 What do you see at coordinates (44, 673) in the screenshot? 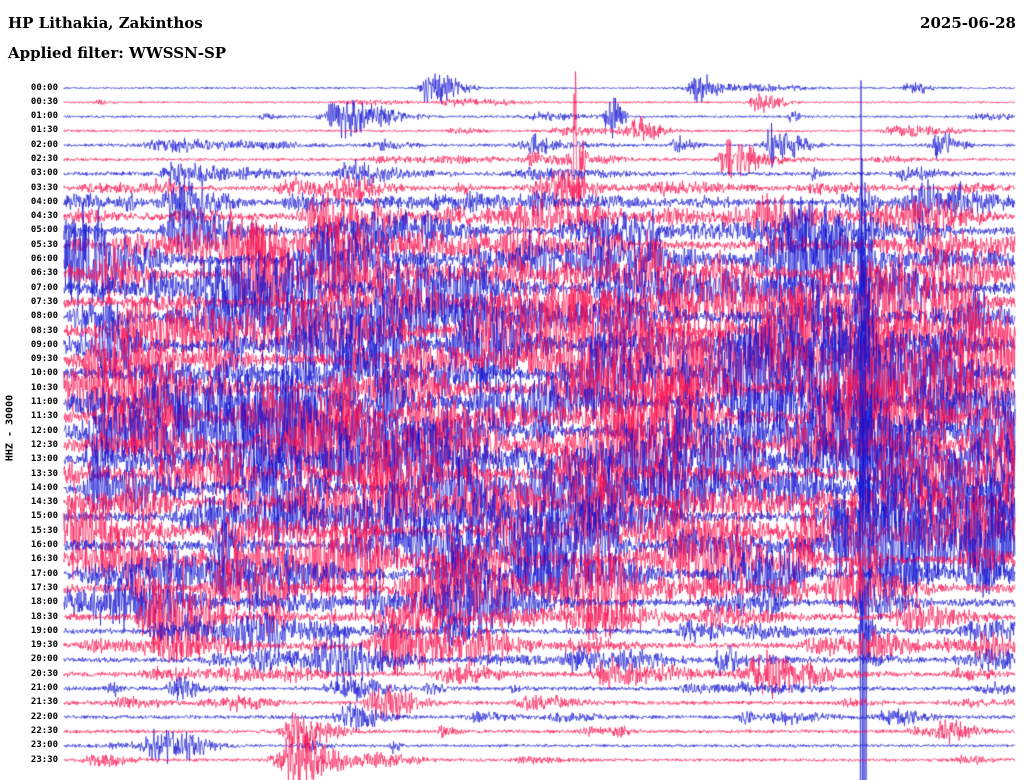
I see `time-label: 20:30` at bounding box center [44, 673].